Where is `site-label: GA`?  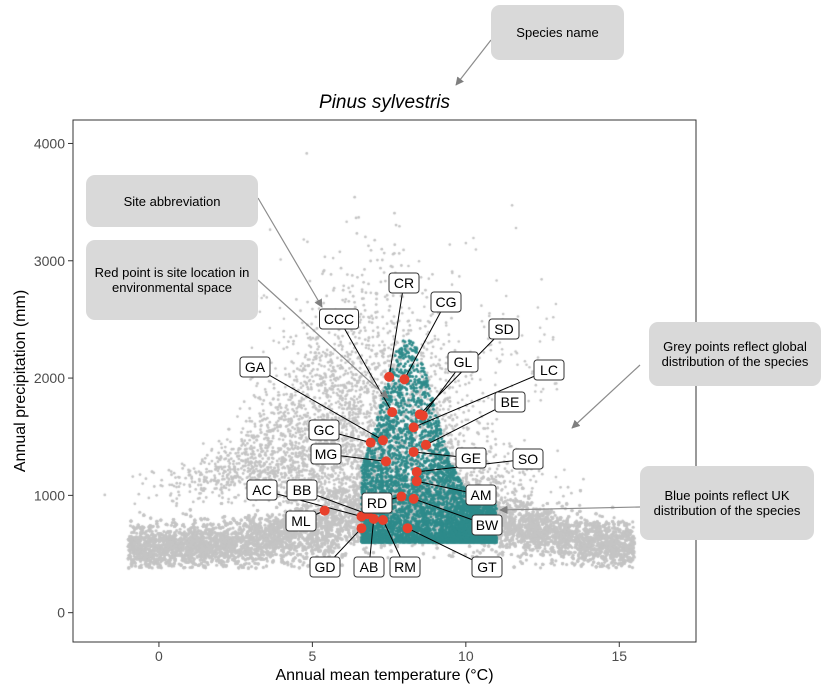 site-label: GA is located at coordinates (255, 367).